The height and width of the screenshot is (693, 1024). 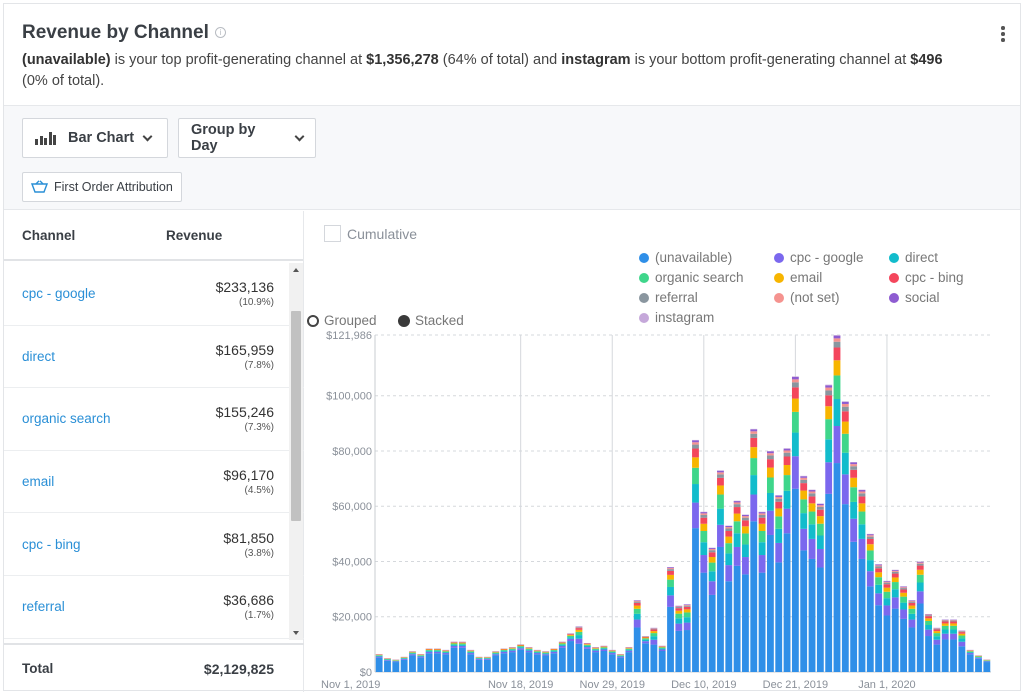 I want to click on channel-link: referral, so click(x=43, y=607).